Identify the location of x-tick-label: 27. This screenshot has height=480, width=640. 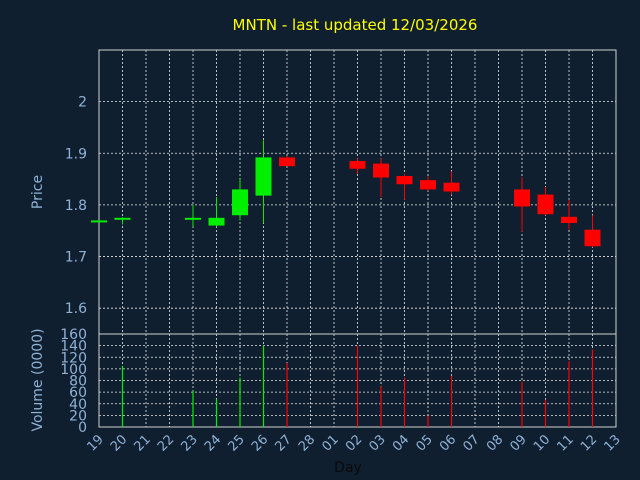
(284, 443).